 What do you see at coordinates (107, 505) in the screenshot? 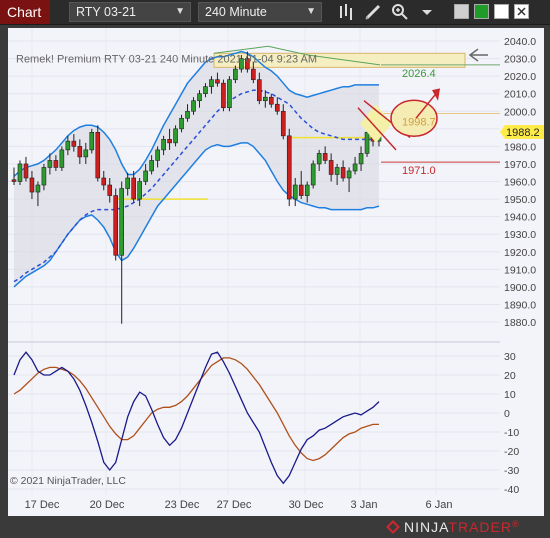
I see `date-tick-label: 20 Dec` at bounding box center [107, 505].